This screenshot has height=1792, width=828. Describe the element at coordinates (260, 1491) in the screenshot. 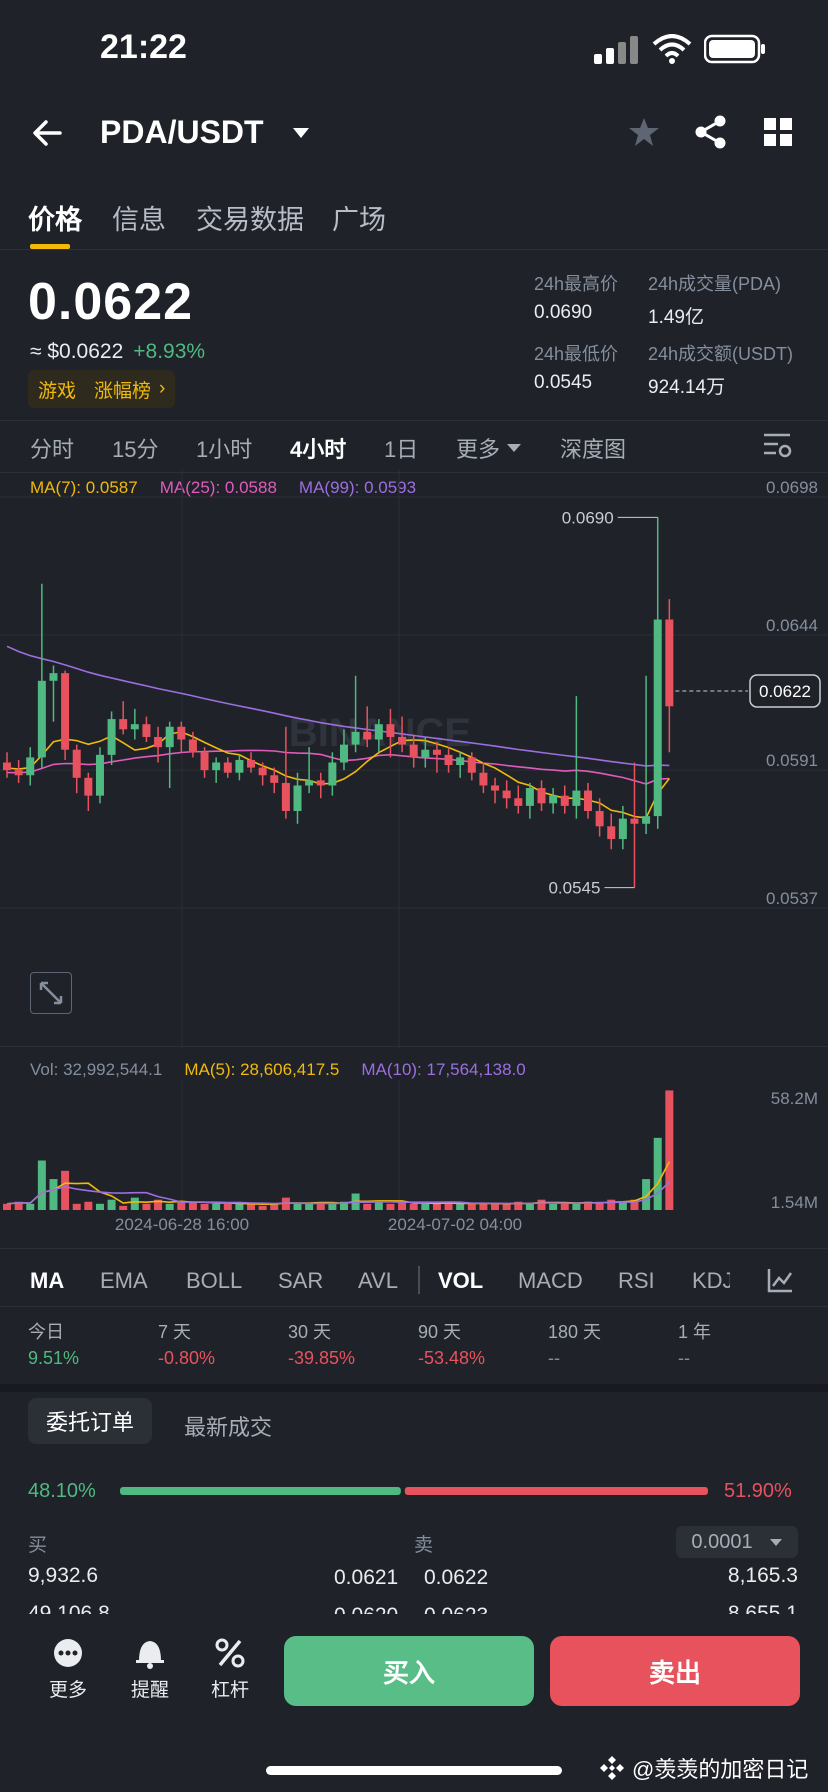

I see `buy-ratio-fill` at that location.